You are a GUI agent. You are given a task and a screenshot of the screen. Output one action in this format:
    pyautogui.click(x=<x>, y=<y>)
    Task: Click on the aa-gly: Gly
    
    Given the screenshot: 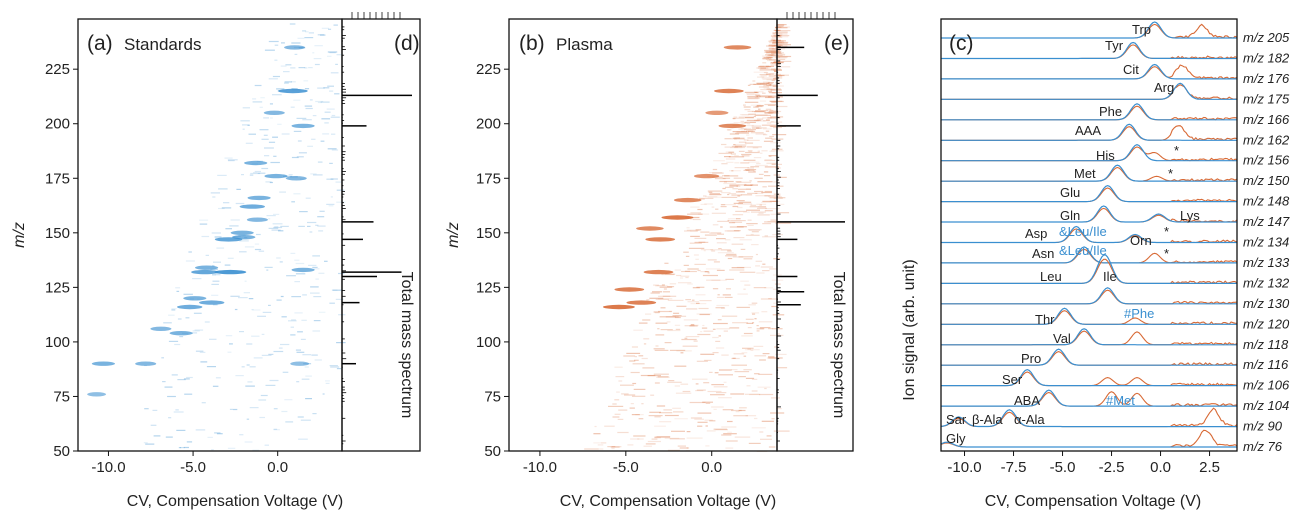 What is the action you would take?
    pyautogui.click(x=956, y=438)
    